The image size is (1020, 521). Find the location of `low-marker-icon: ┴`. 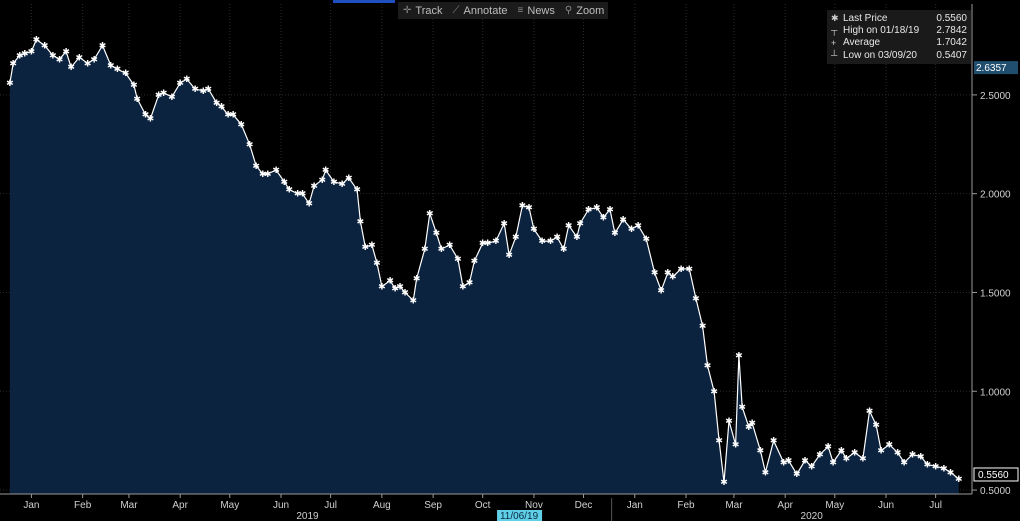

low-marker-icon: ┴ is located at coordinates (834, 55).